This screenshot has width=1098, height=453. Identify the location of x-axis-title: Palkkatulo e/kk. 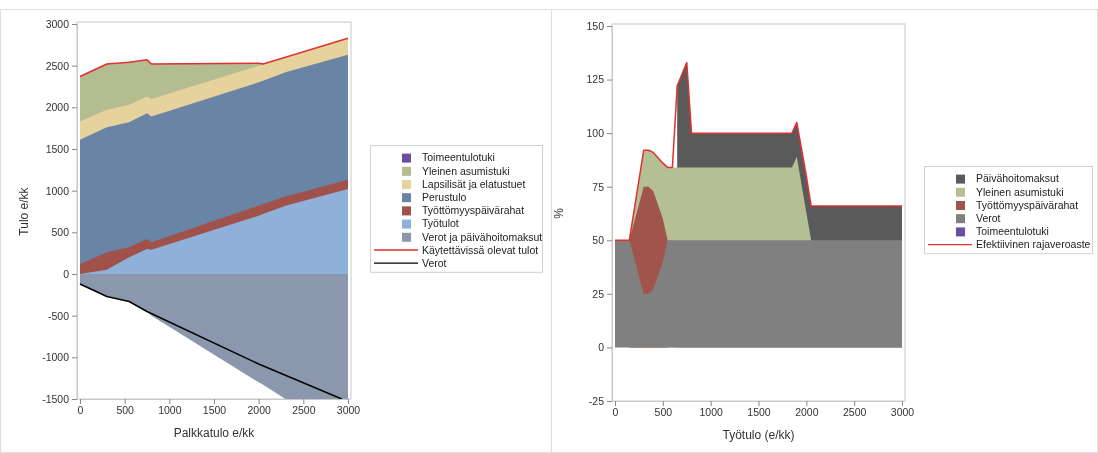
(214, 433).